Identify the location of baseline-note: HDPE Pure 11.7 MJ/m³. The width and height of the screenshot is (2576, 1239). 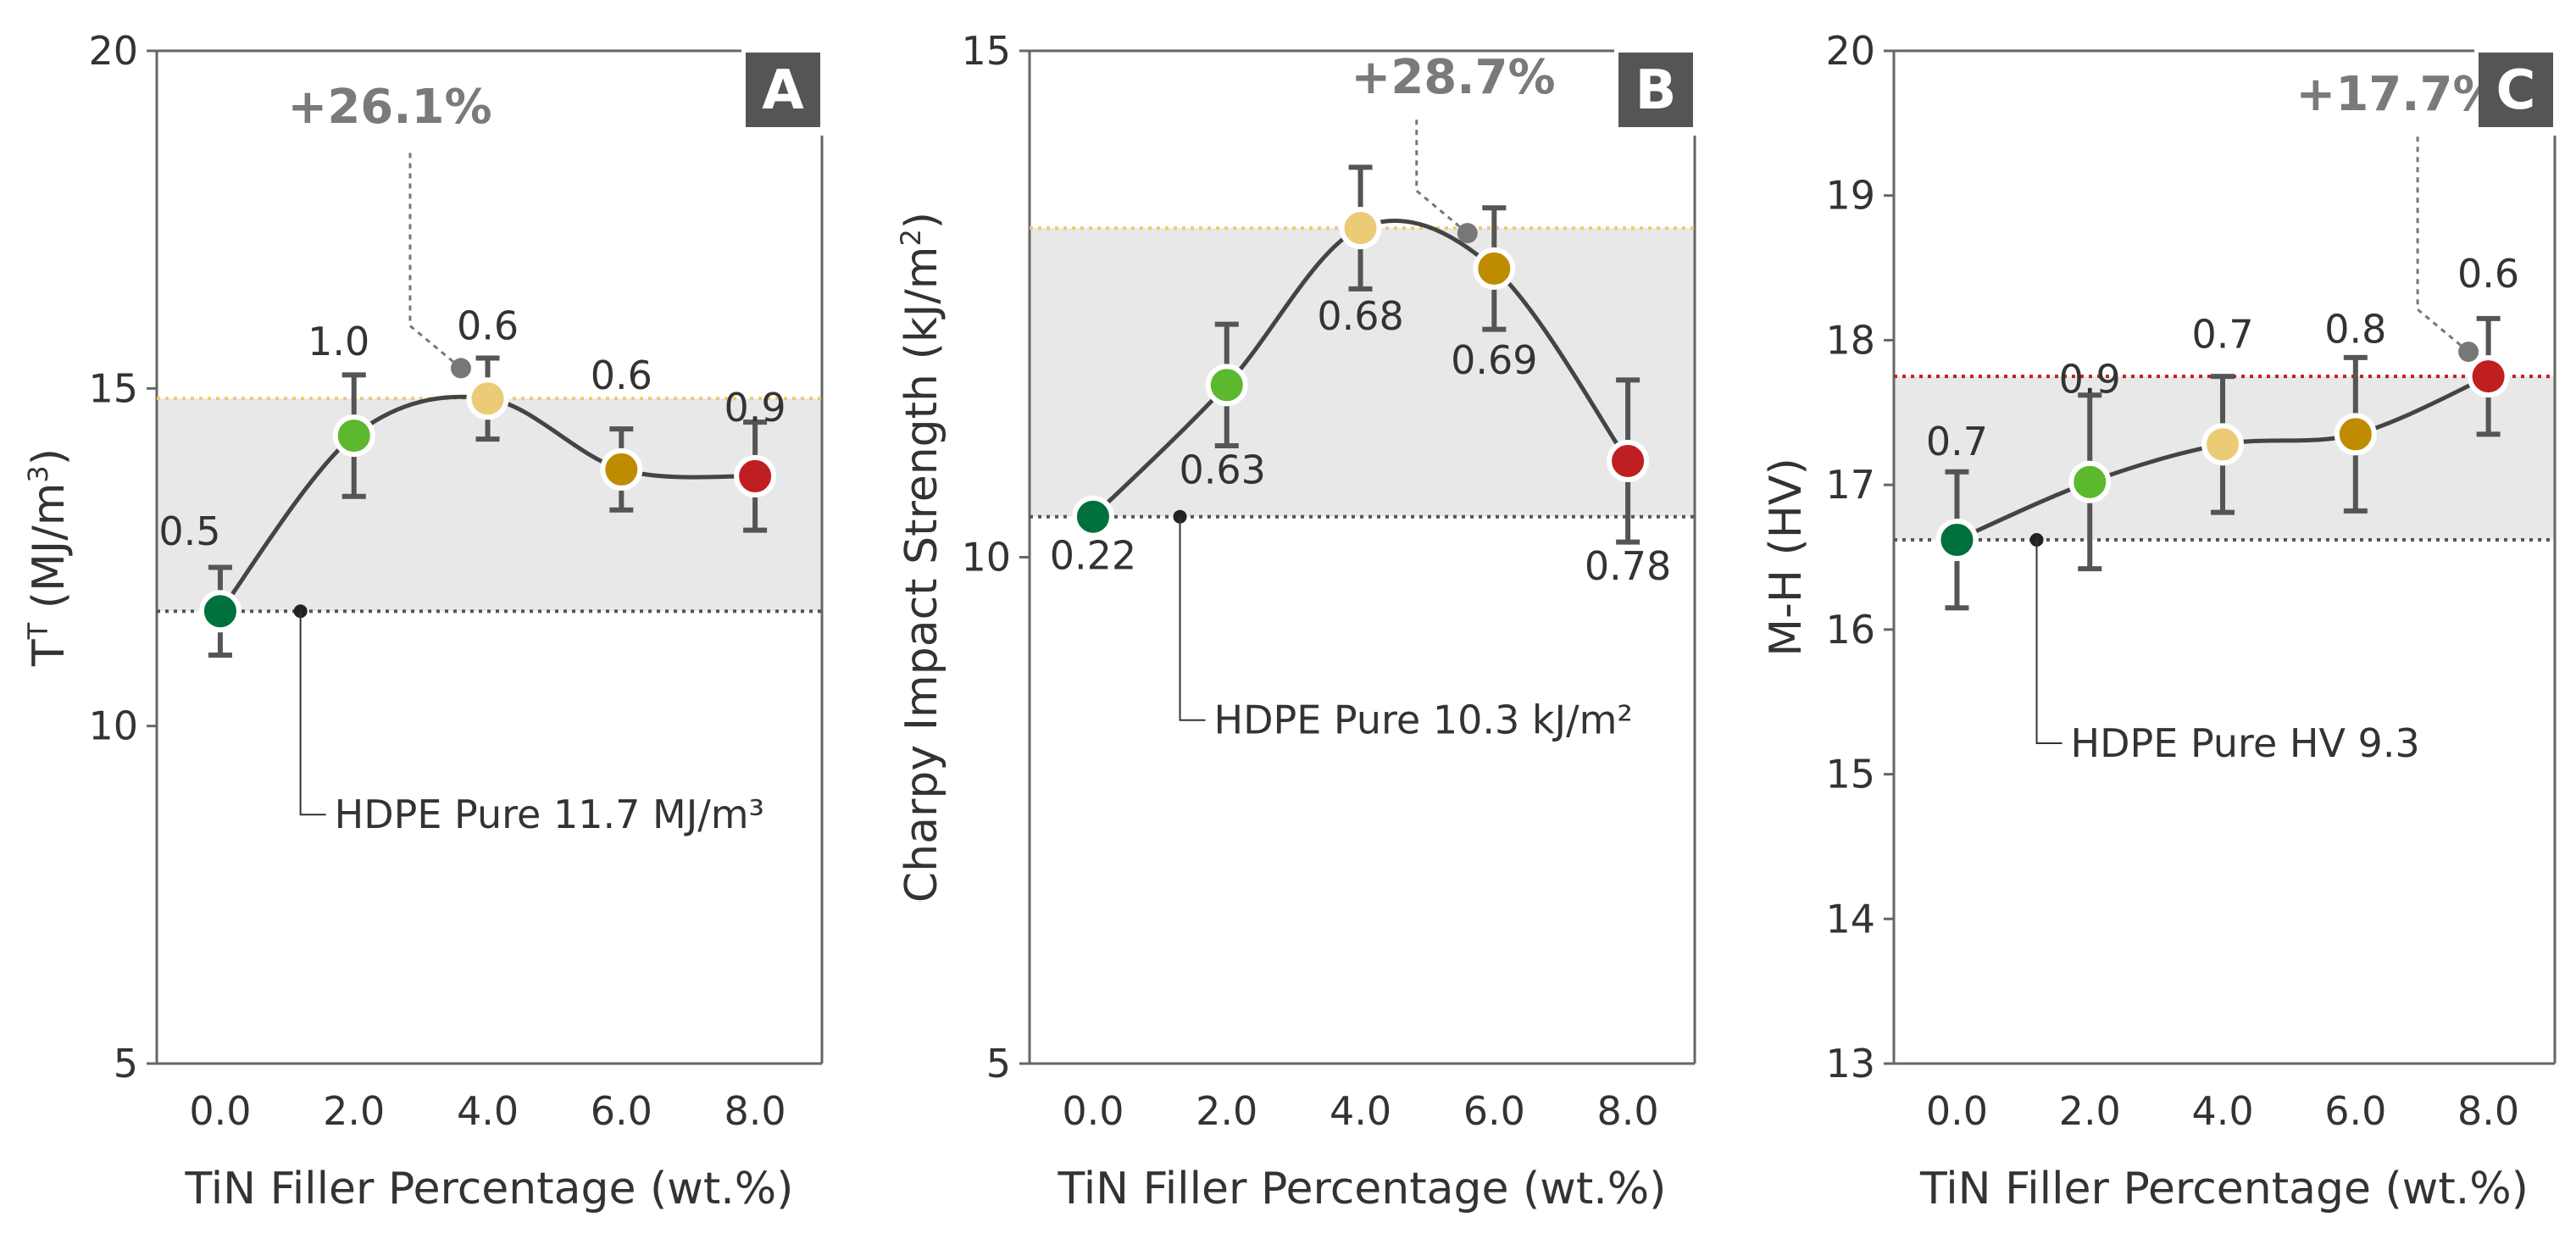
(549, 815).